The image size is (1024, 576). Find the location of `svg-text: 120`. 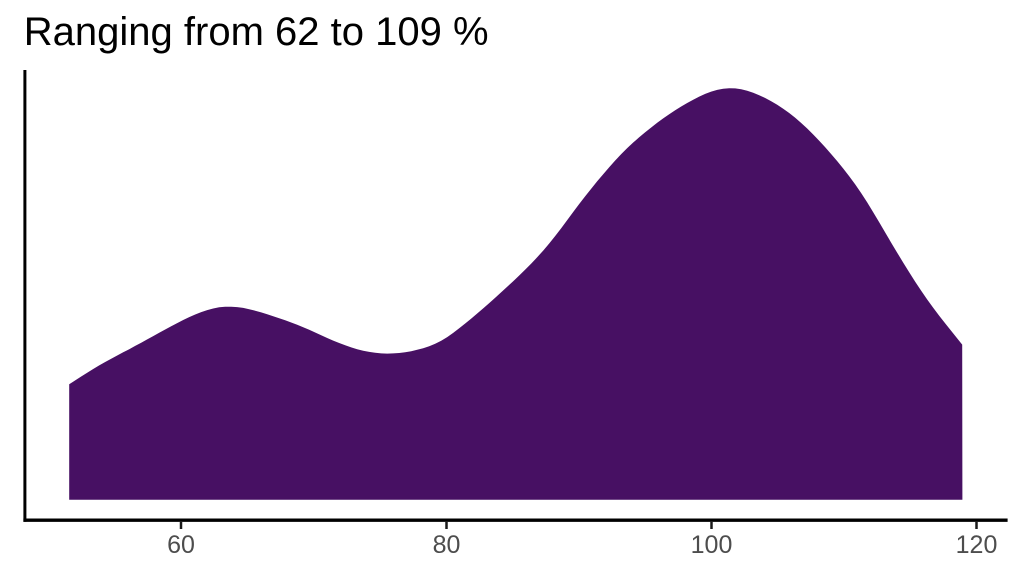

svg-text: 120 is located at coordinates (977, 545).